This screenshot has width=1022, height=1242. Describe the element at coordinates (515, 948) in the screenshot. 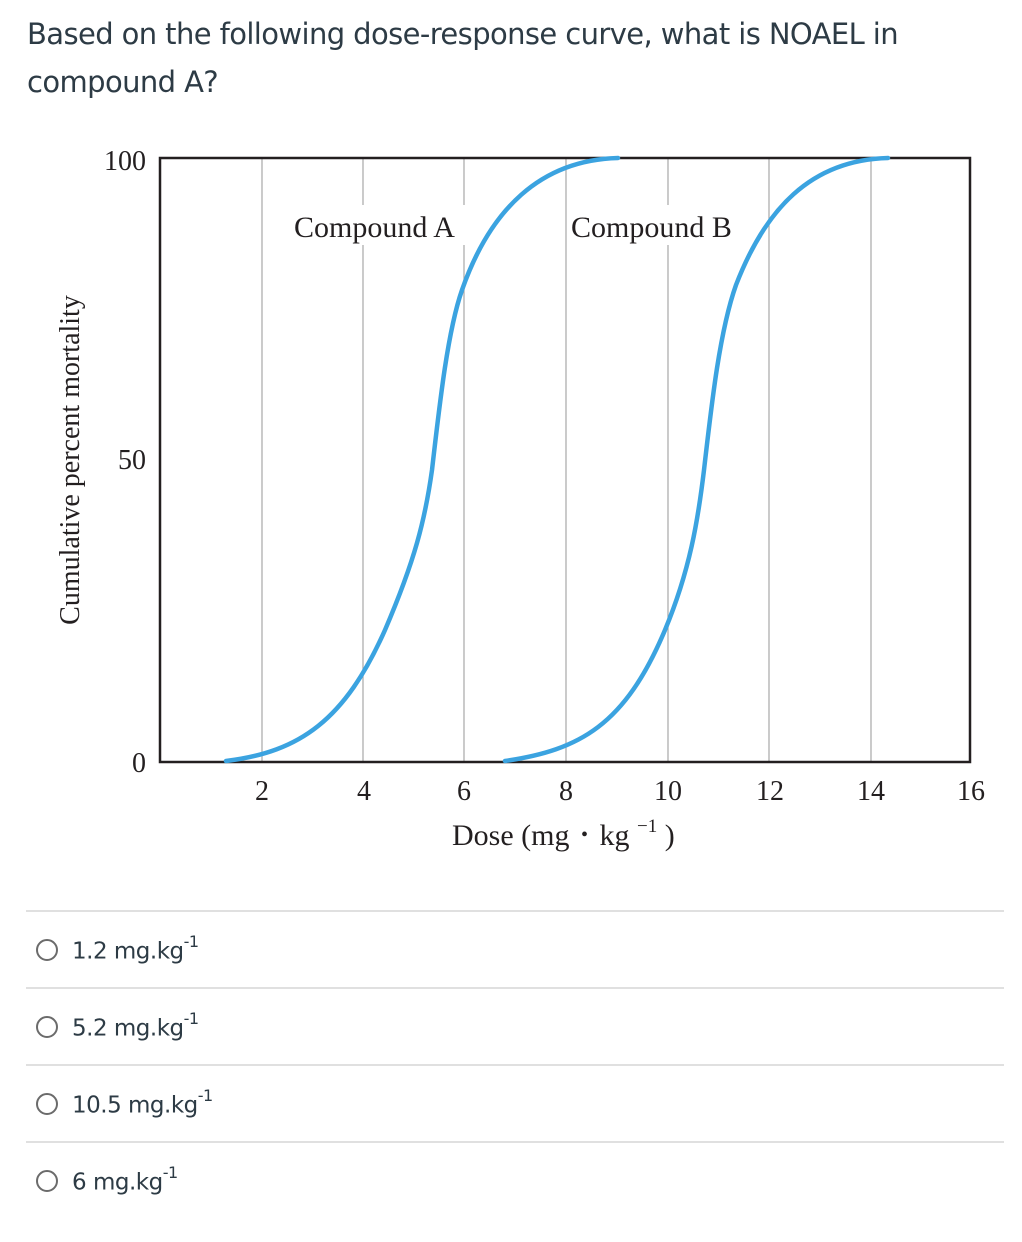

I see `answer-option-1: 1.2 mg.kg-1` at that location.